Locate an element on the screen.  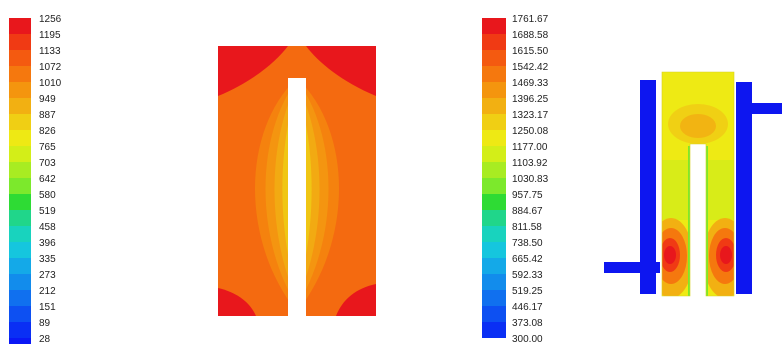
legend-label: 826 is located at coordinates (47, 131).